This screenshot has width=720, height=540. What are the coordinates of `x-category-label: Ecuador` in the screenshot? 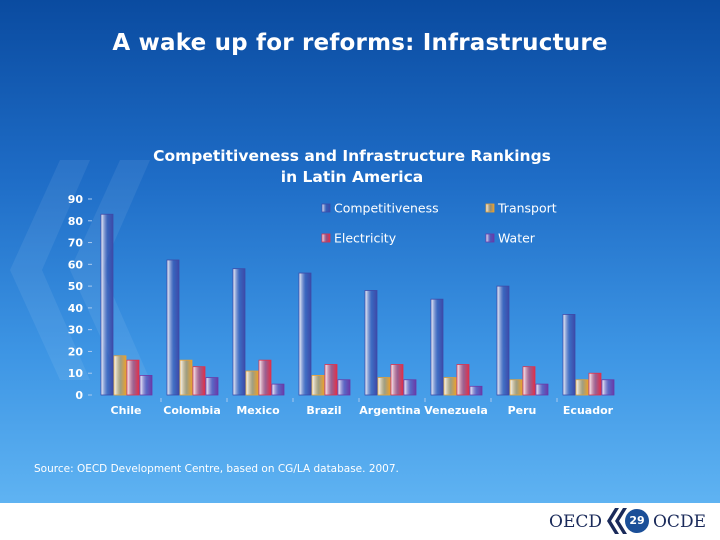 It's located at (588, 410).